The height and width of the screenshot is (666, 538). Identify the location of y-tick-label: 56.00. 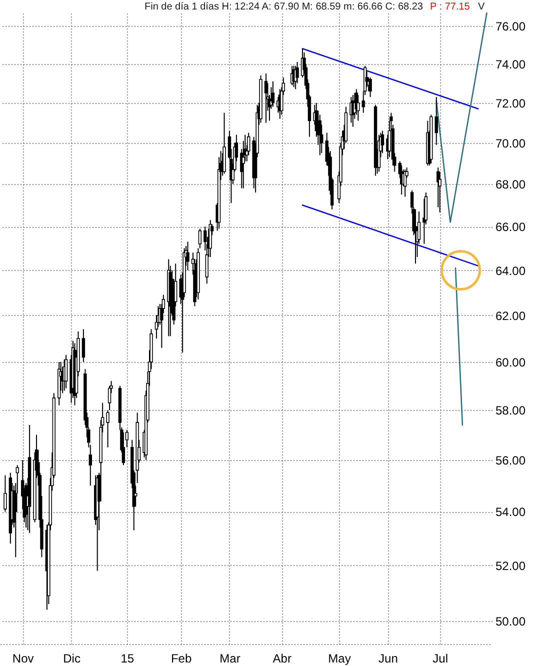
(511, 461).